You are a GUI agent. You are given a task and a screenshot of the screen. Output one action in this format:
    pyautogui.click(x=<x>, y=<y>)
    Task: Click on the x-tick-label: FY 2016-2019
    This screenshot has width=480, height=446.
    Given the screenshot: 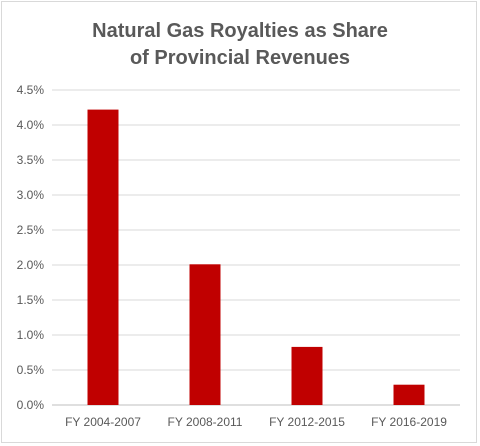 What is the action you would take?
    pyautogui.click(x=409, y=422)
    